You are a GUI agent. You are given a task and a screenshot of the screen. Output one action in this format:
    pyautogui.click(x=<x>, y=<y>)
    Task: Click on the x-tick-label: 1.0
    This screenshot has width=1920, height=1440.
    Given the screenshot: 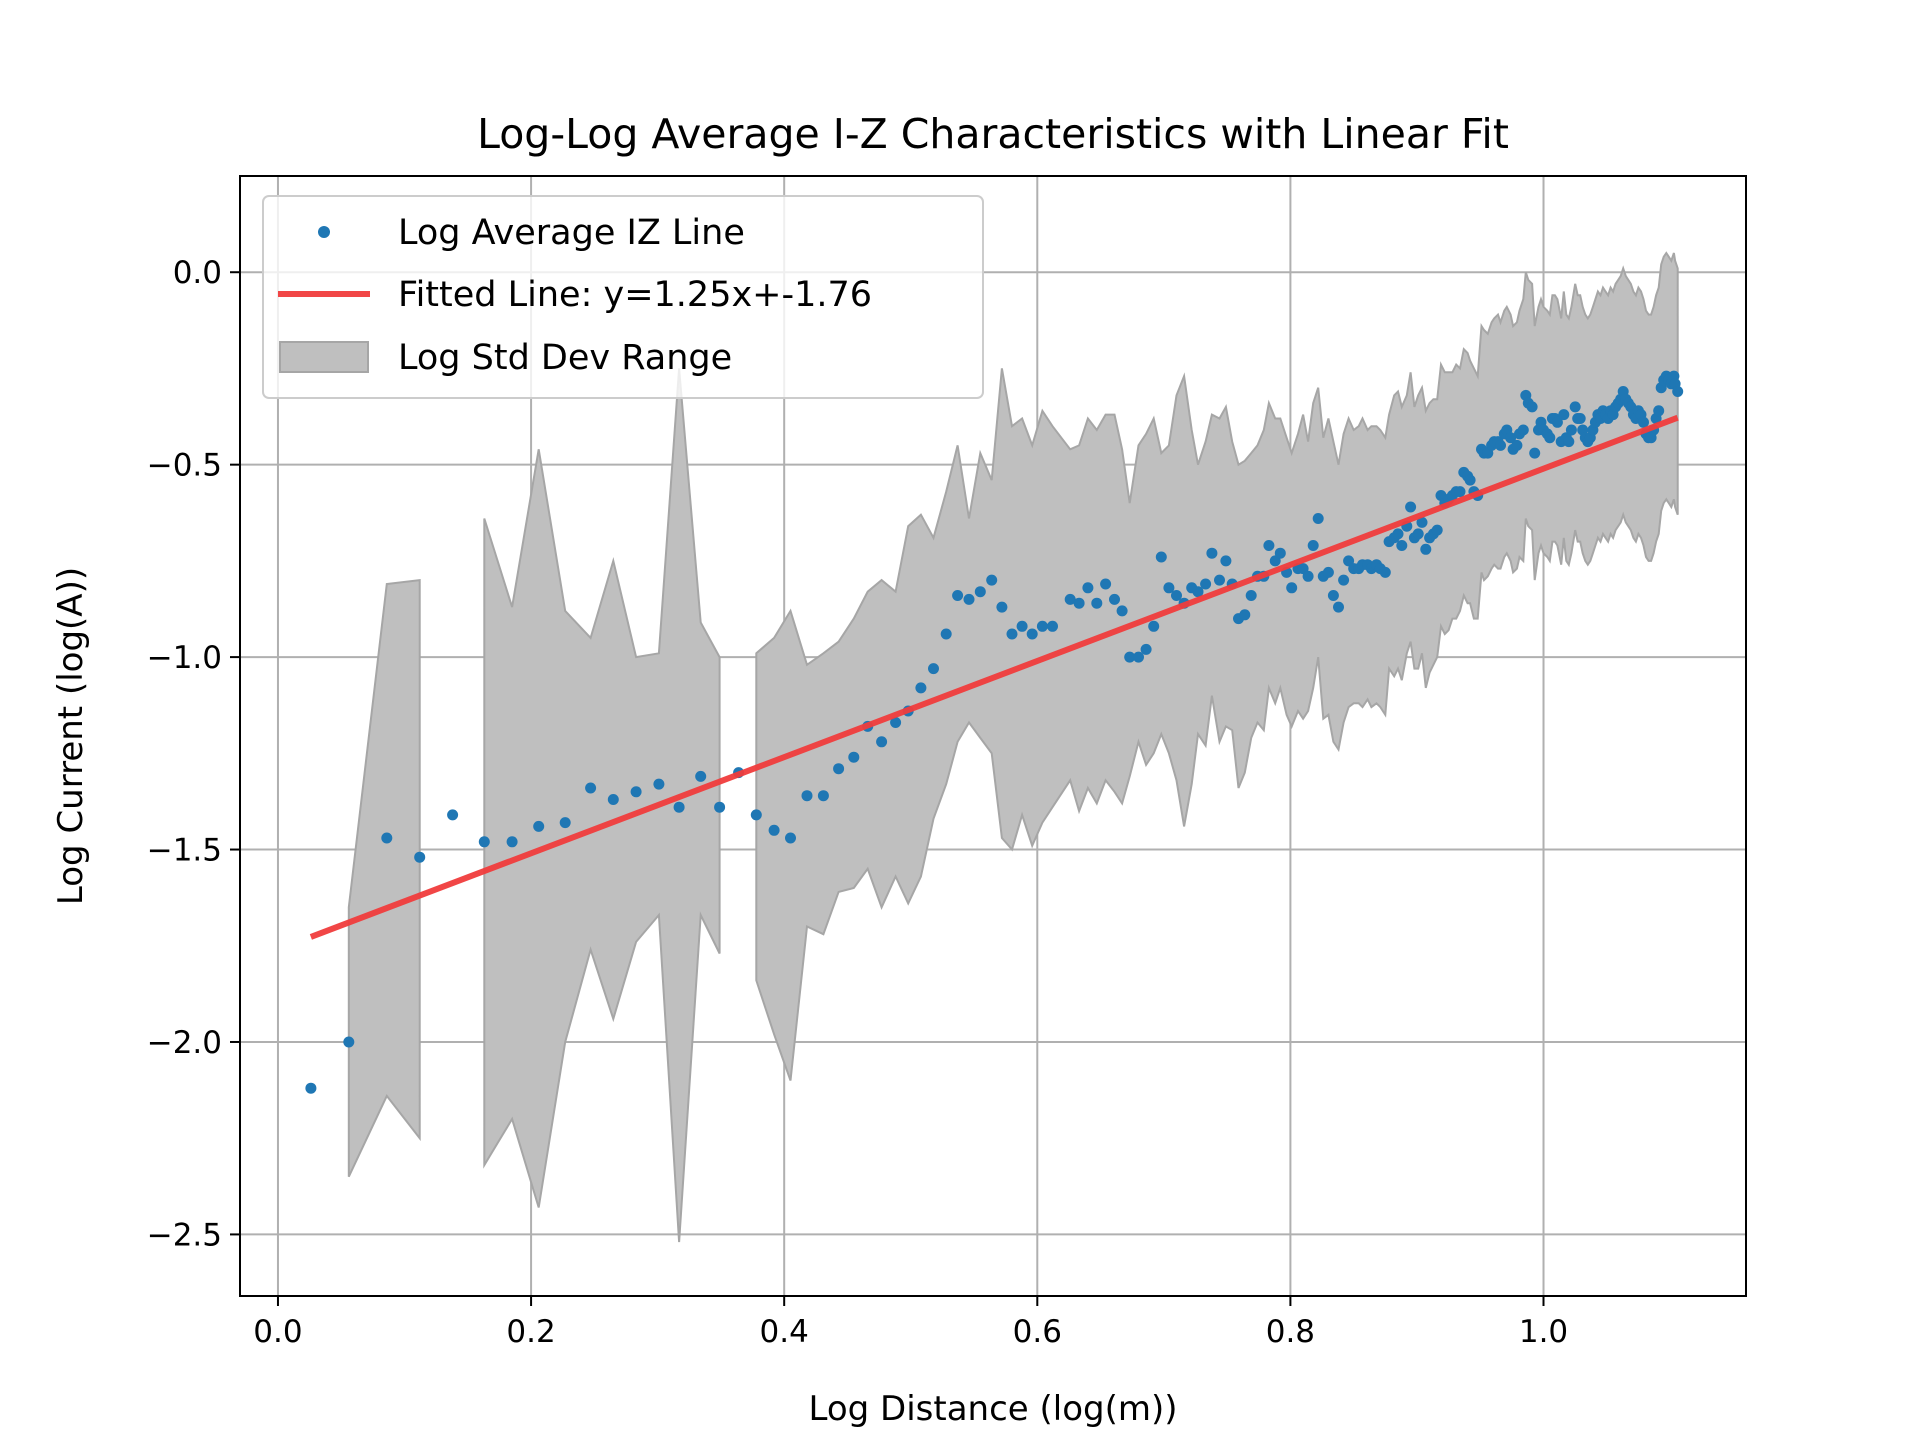 What is the action you would take?
    pyautogui.click(x=1543, y=1332)
    